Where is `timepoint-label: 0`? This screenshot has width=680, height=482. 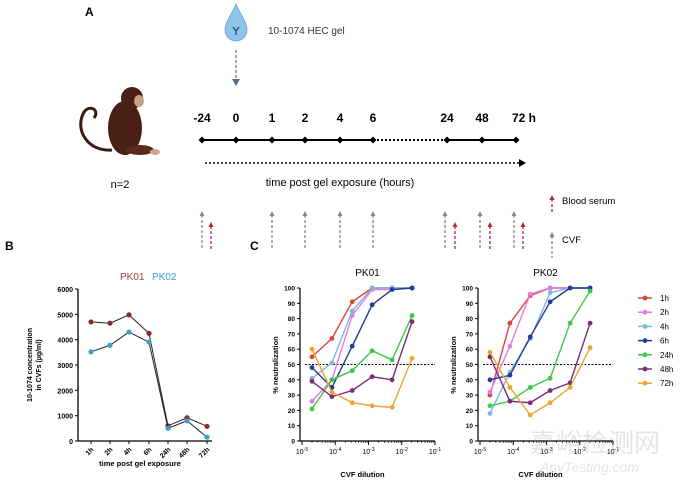 timepoint-label: 0 is located at coordinates (236, 118).